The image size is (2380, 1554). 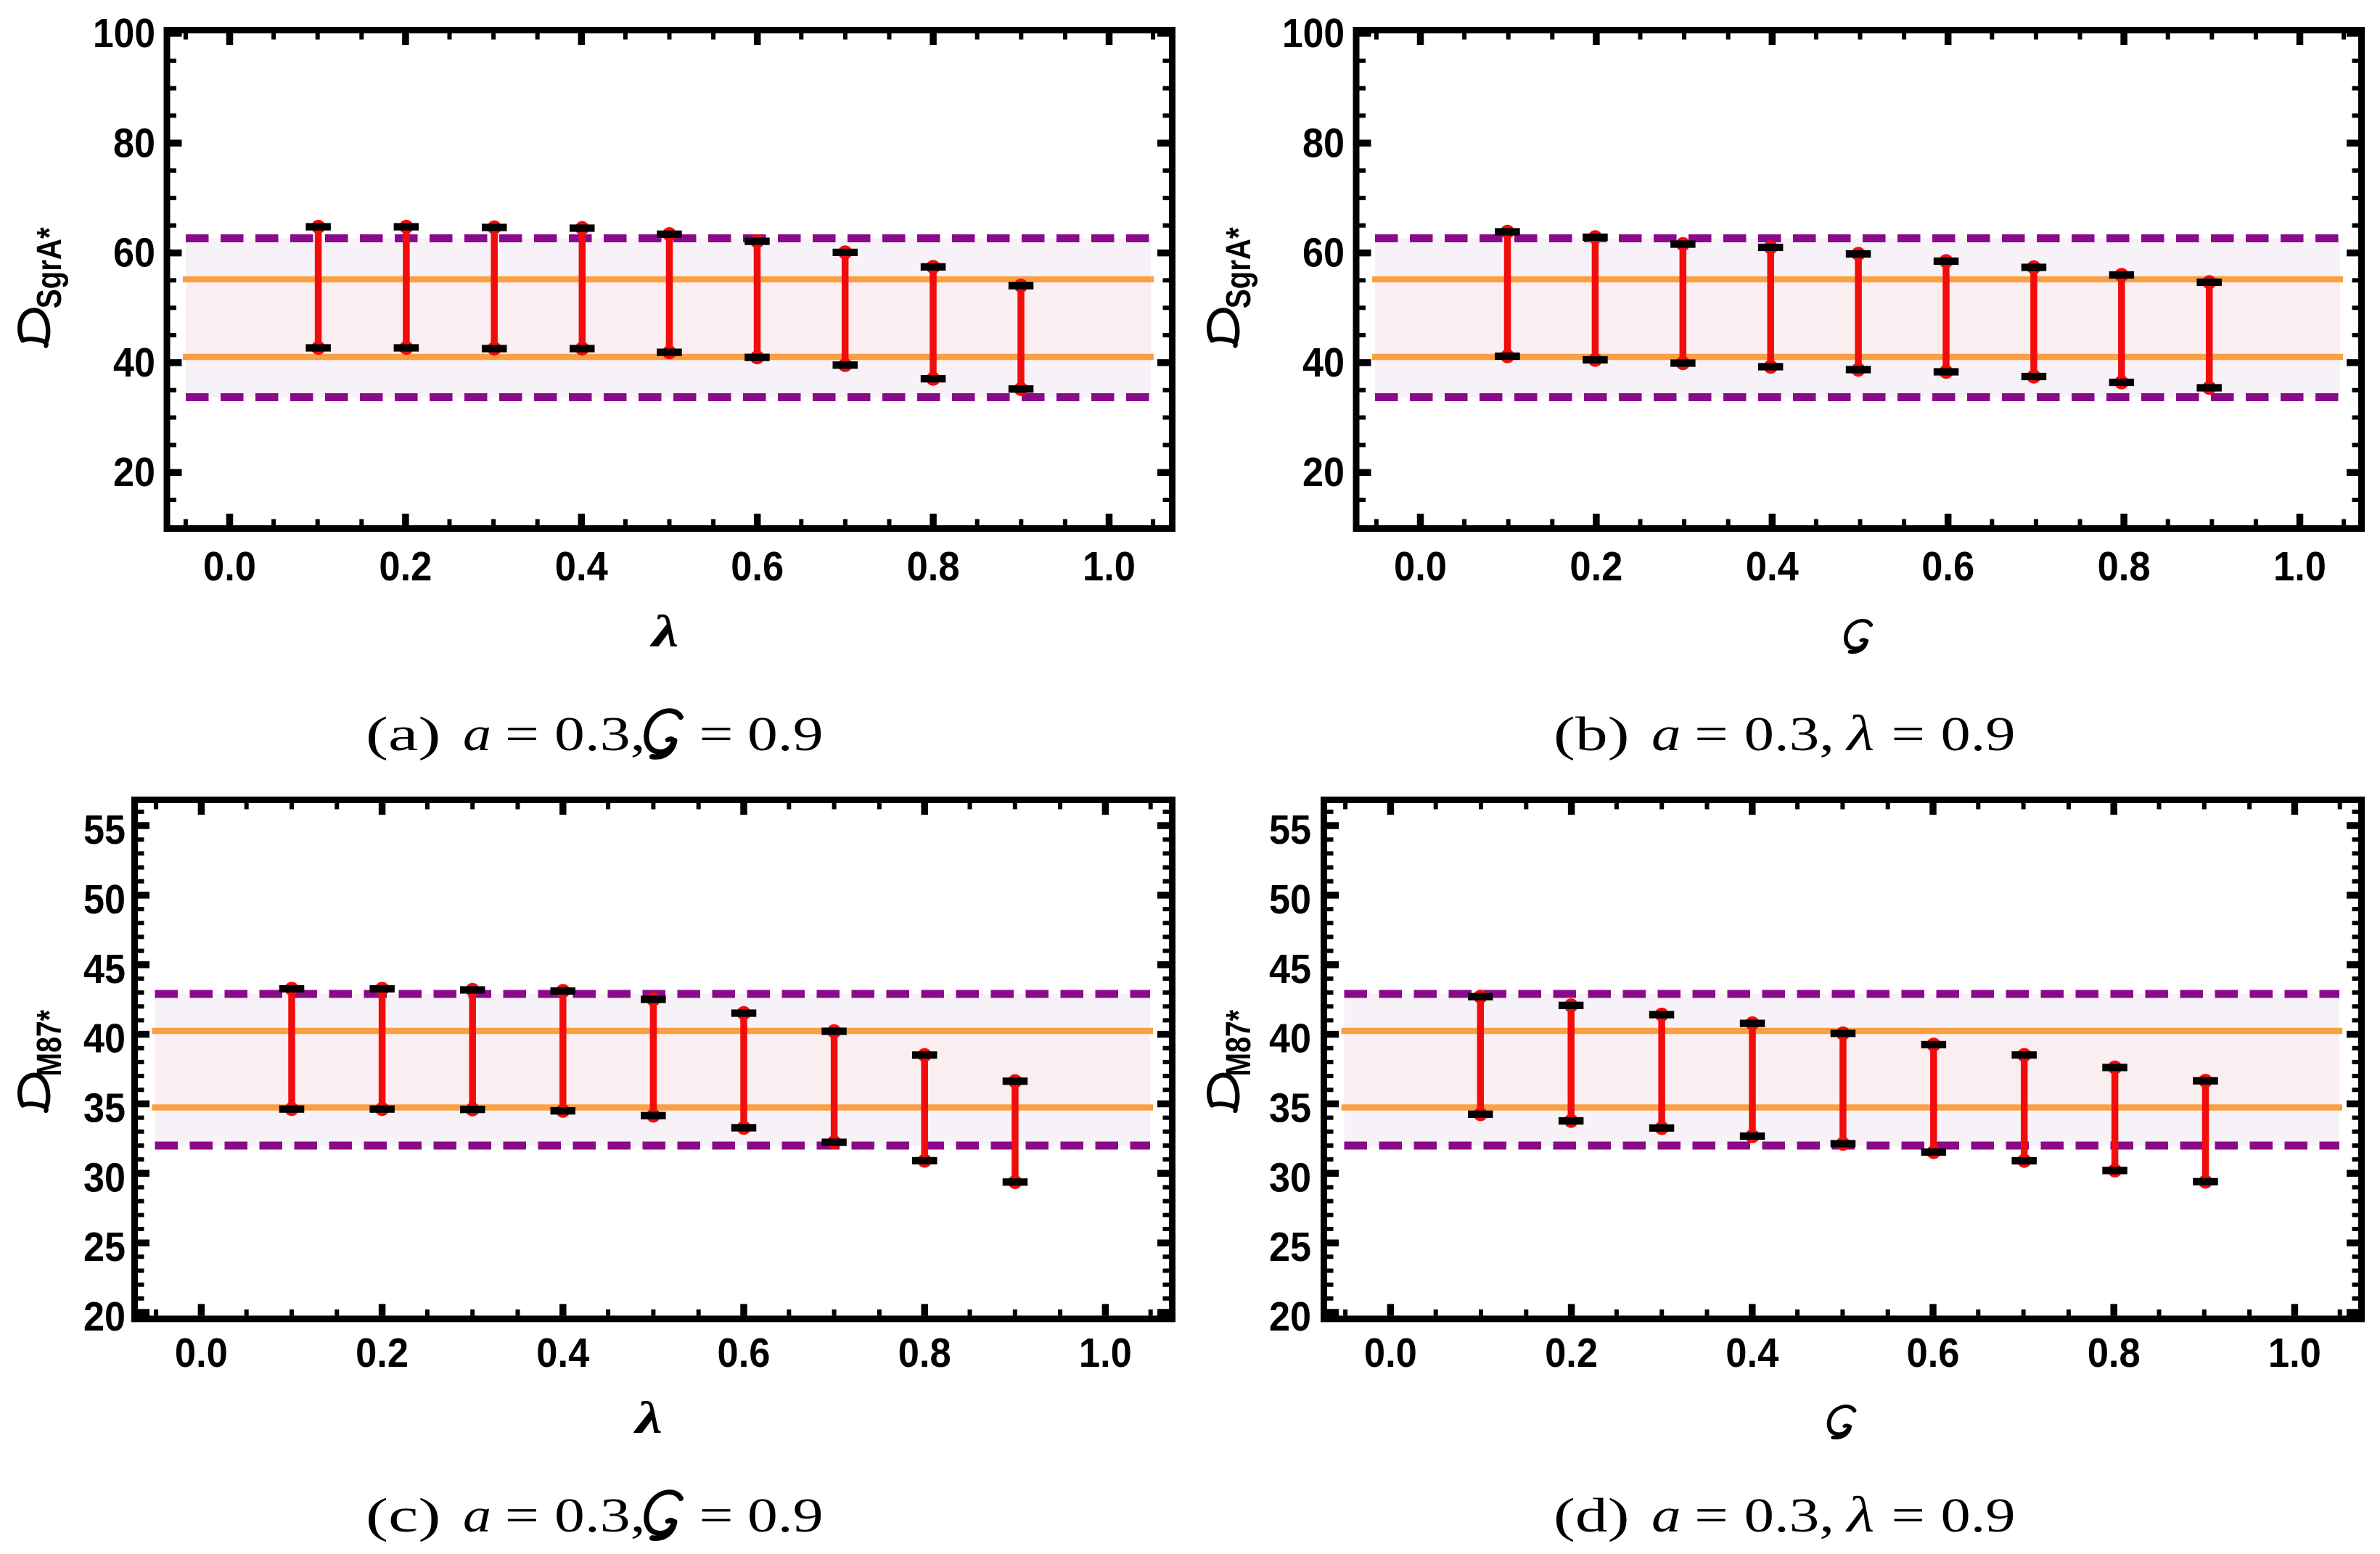 I want to click on svg-text: (c), so click(x=403, y=1515).